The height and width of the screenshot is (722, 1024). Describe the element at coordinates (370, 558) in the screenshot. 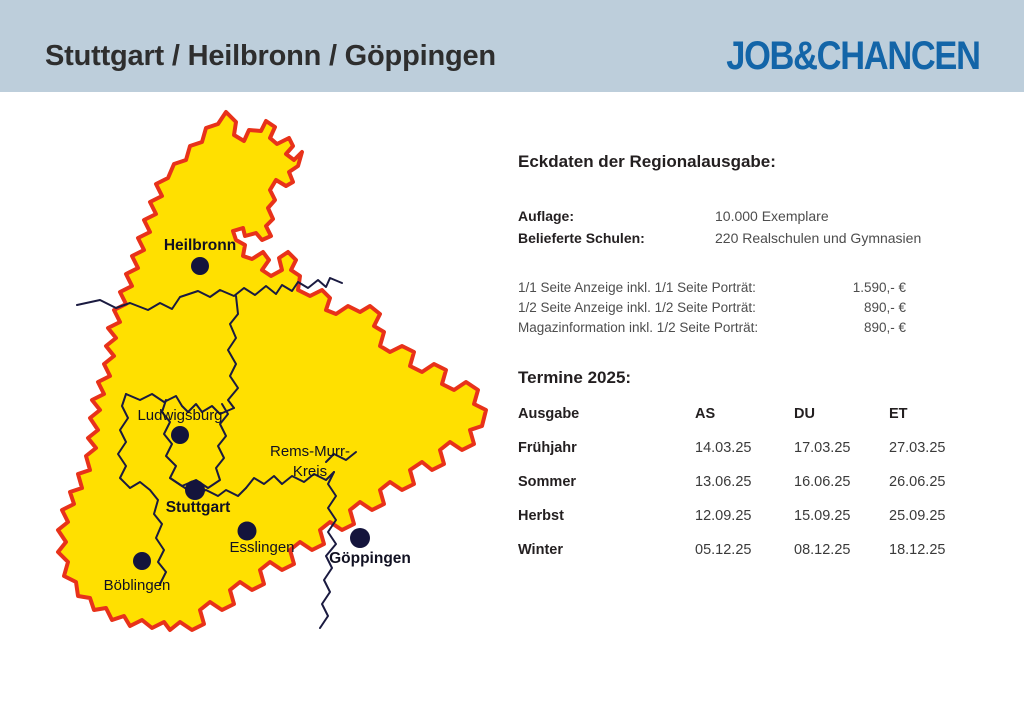

I see `map-label-goeppingen: Göppingen` at that location.